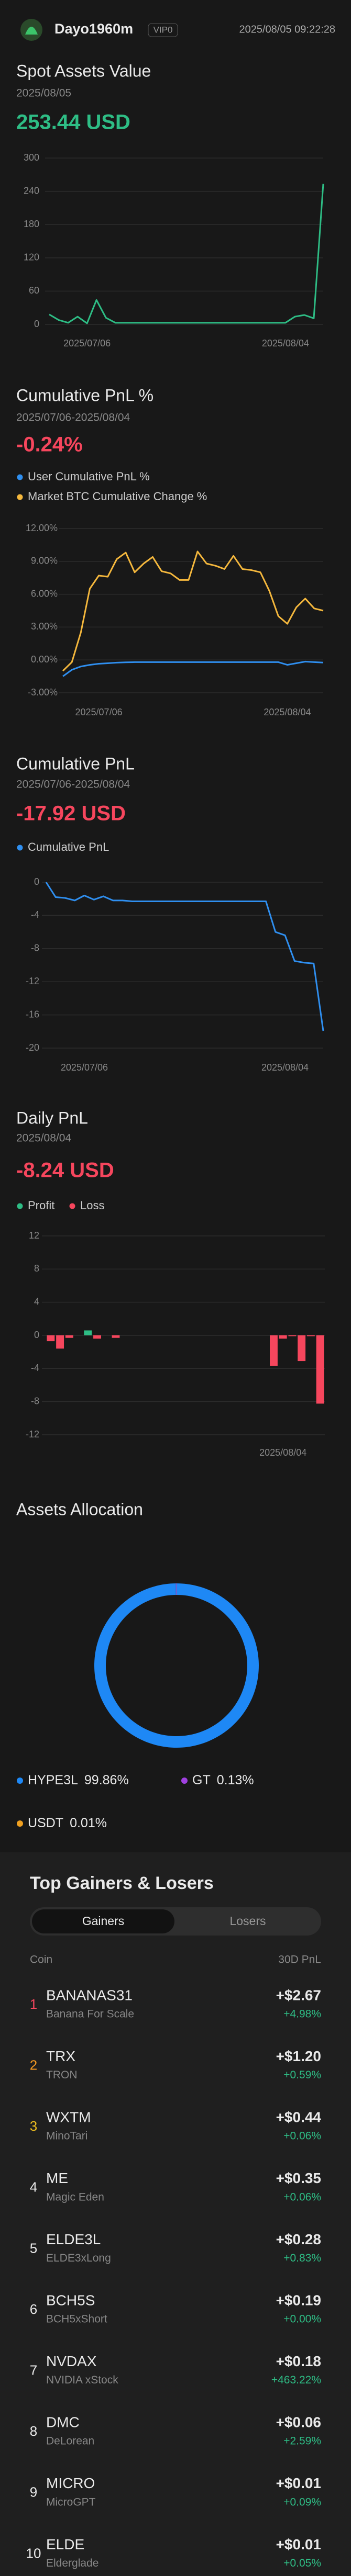 The height and width of the screenshot is (2576, 351). Describe the element at coordinates (68, 846) in the screenshot. I see `legend-label: Cumulative PnL` at that location.